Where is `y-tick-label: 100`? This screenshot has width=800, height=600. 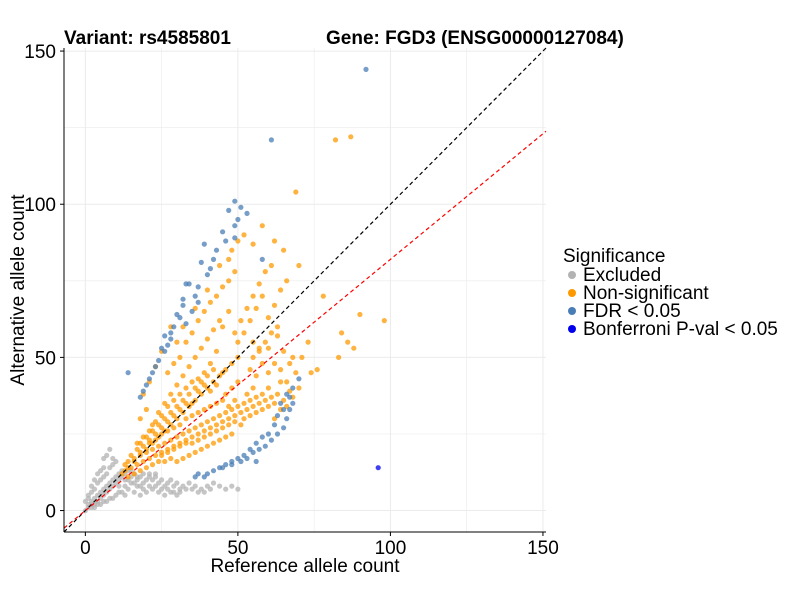 y-tick-label: 100 is located at coordinates (40, 205).